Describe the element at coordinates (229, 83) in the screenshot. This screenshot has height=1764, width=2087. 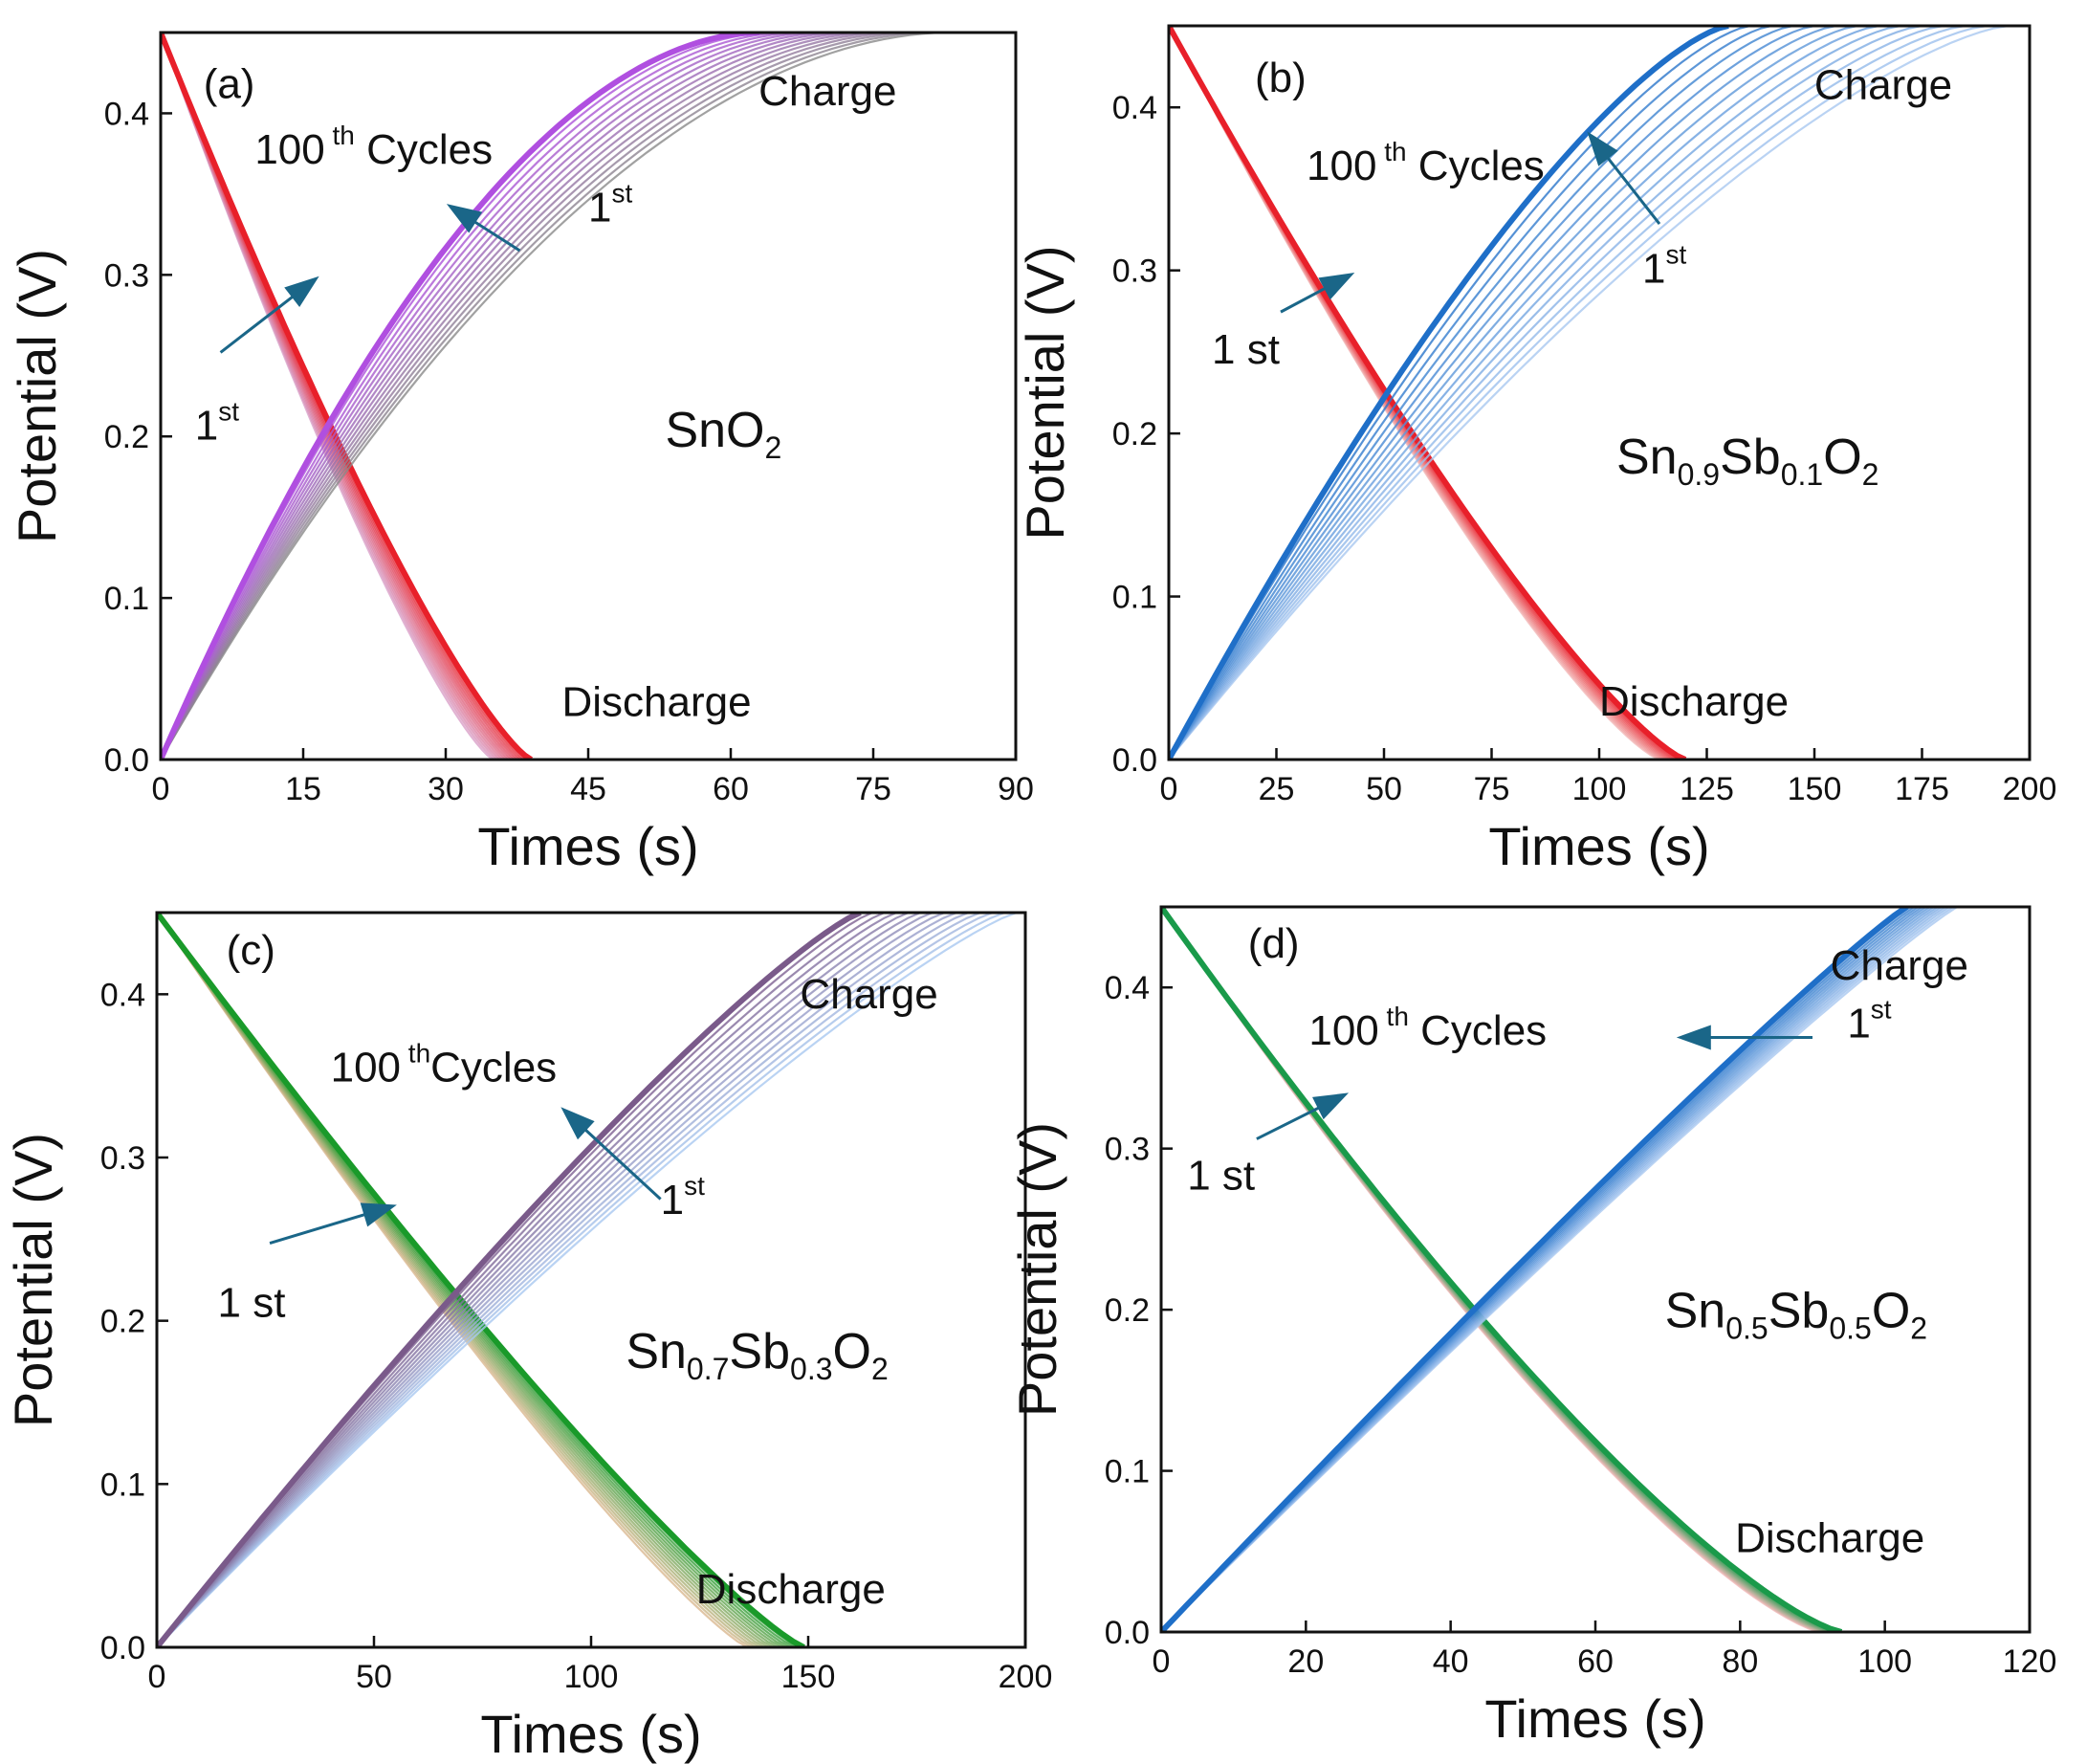
I see `panel-label: (a)` at that location.